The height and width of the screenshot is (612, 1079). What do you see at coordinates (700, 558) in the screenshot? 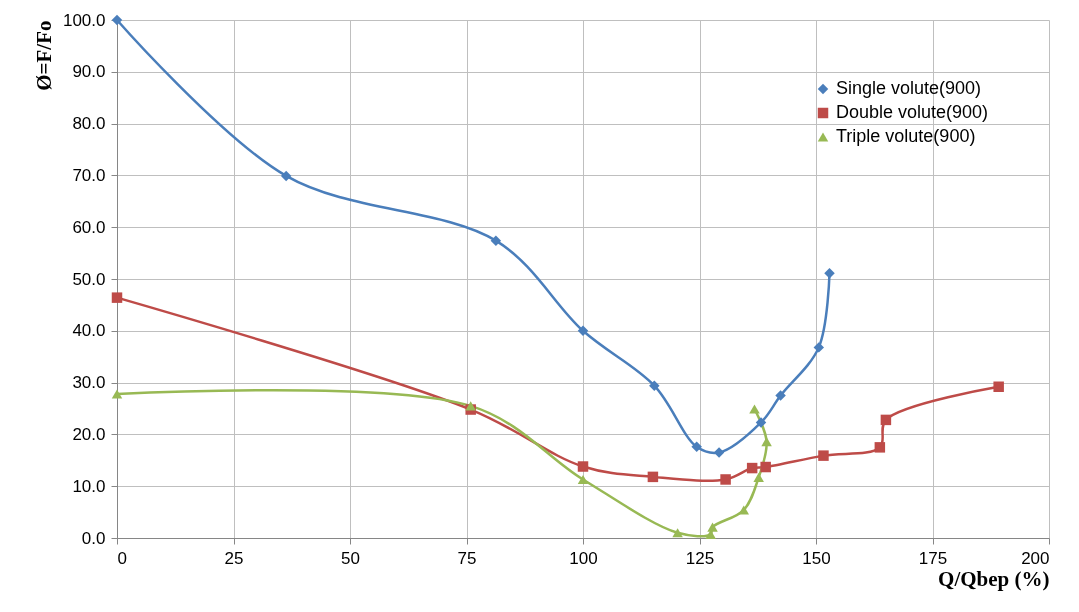
I see `x-tick-label: 125` at bounding box center [700, 558].